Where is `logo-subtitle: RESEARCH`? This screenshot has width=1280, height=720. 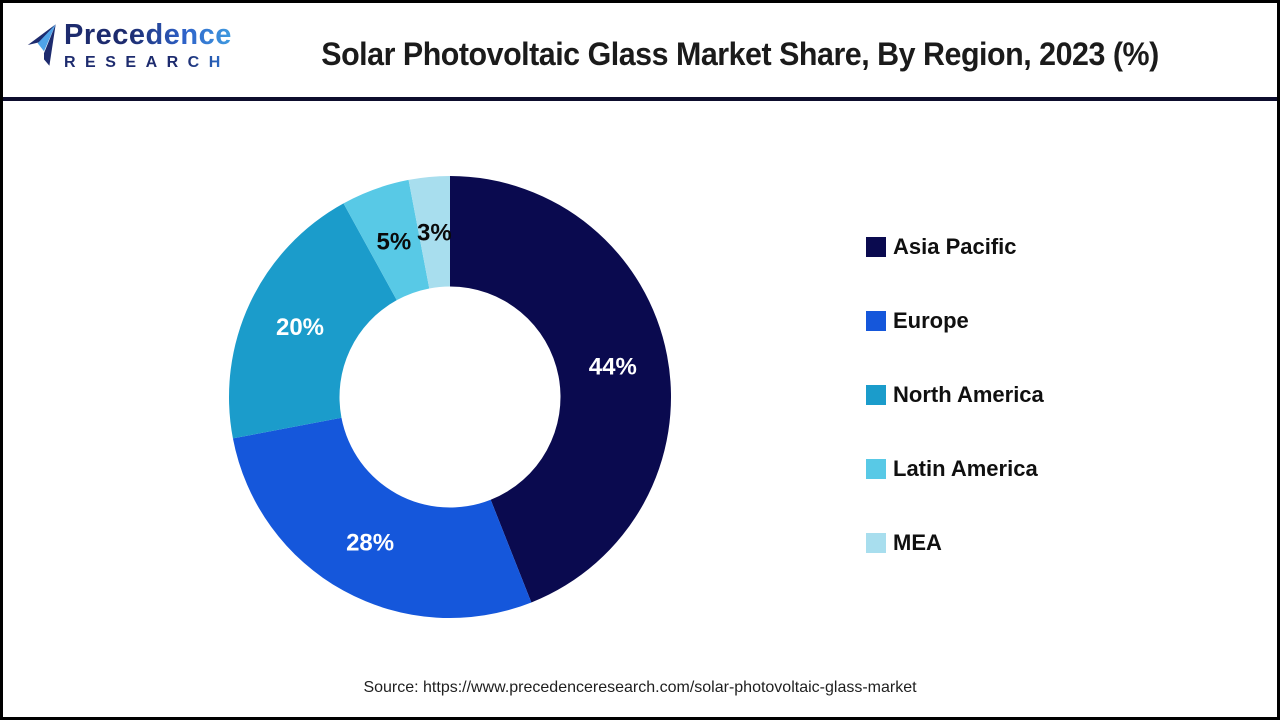
logo-subtitle: RESEARCH is located at coordinates (148, 62).